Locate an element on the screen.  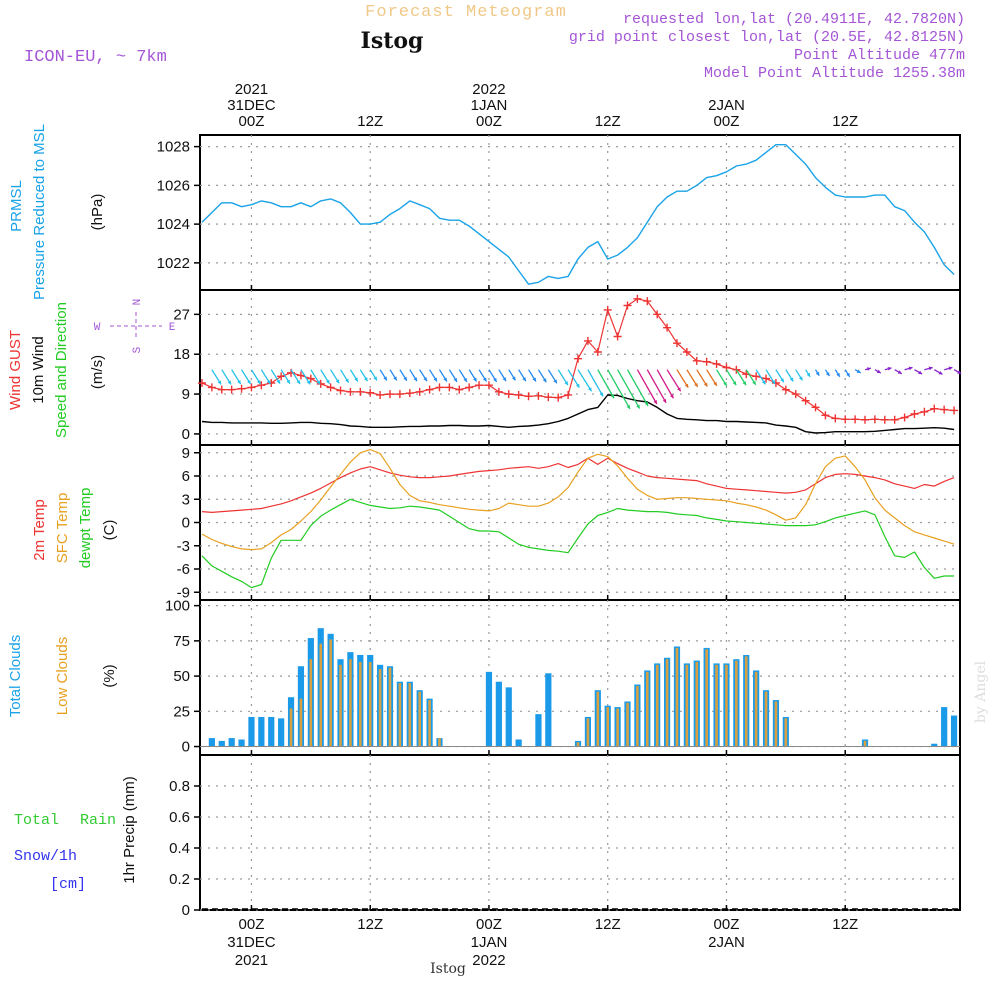
bottom-time-label: 1JAN is located at coordinates (489, 942).